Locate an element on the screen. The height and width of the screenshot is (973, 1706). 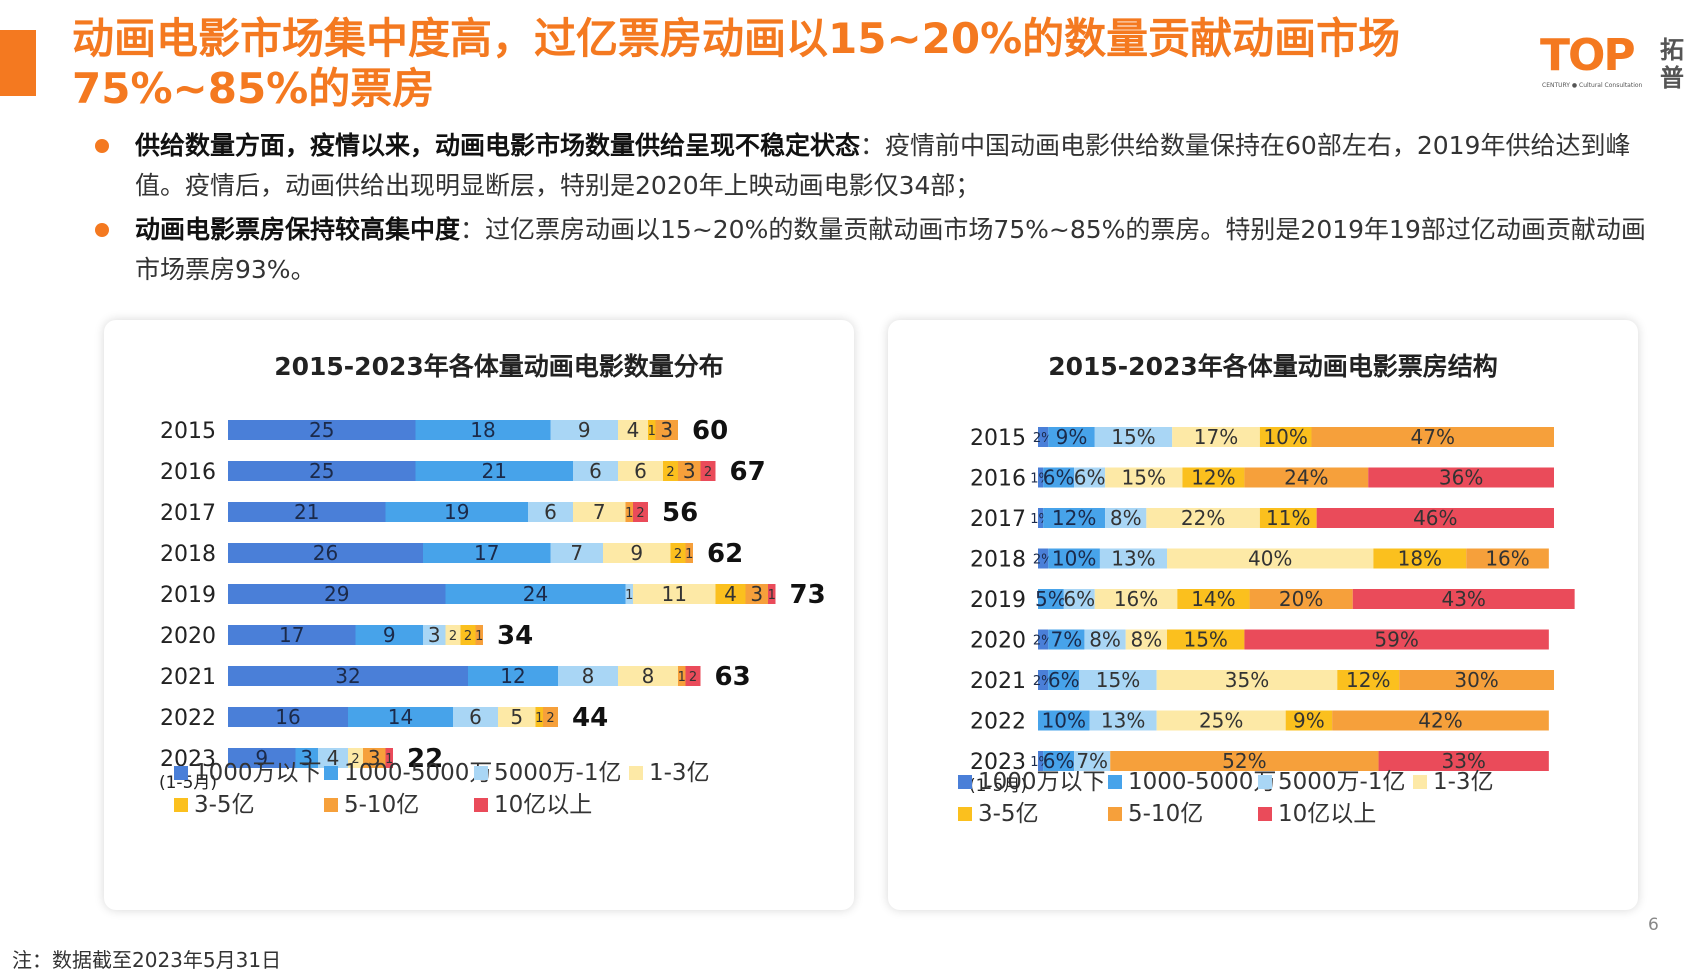
data-label: 8 is located at coordinates (648, 676).